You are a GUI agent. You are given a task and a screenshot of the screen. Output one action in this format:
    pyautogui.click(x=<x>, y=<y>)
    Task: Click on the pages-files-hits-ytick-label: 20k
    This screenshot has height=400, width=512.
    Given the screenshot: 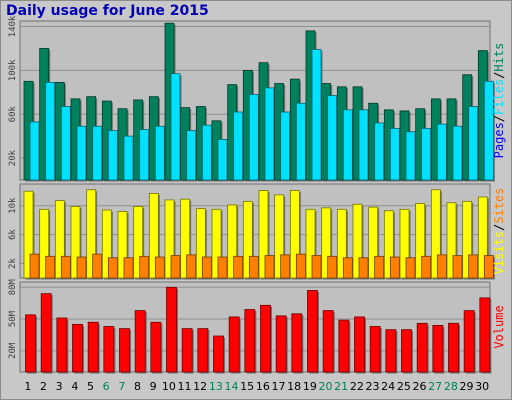 What is the action you would take?
    pyautogui.click(x=13, y=157)
    